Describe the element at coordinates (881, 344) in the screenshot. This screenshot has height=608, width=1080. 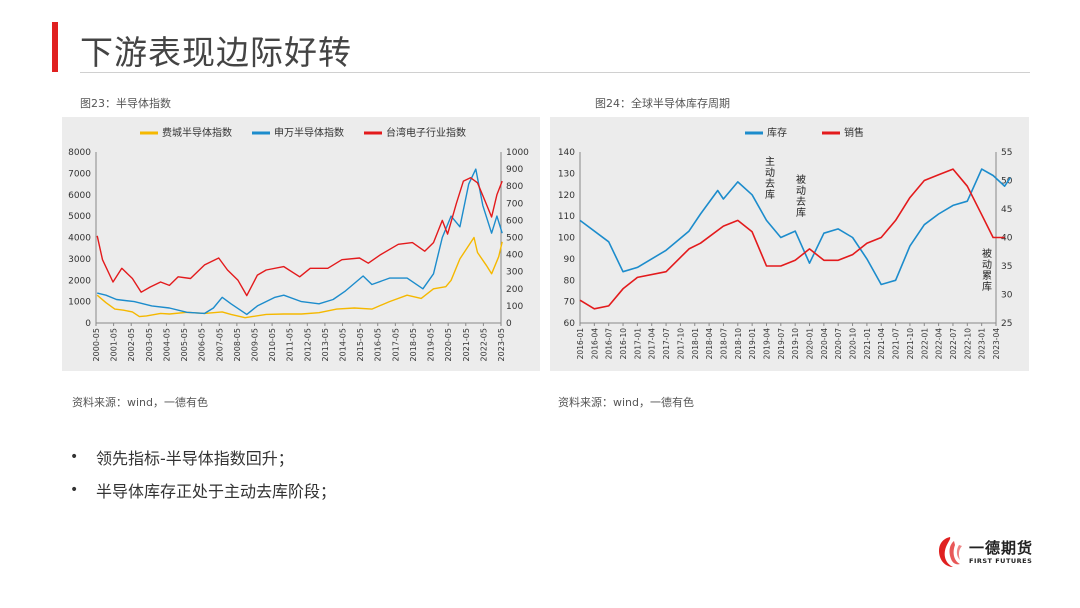
I see `x-tick-label: 2021-04` at that location.